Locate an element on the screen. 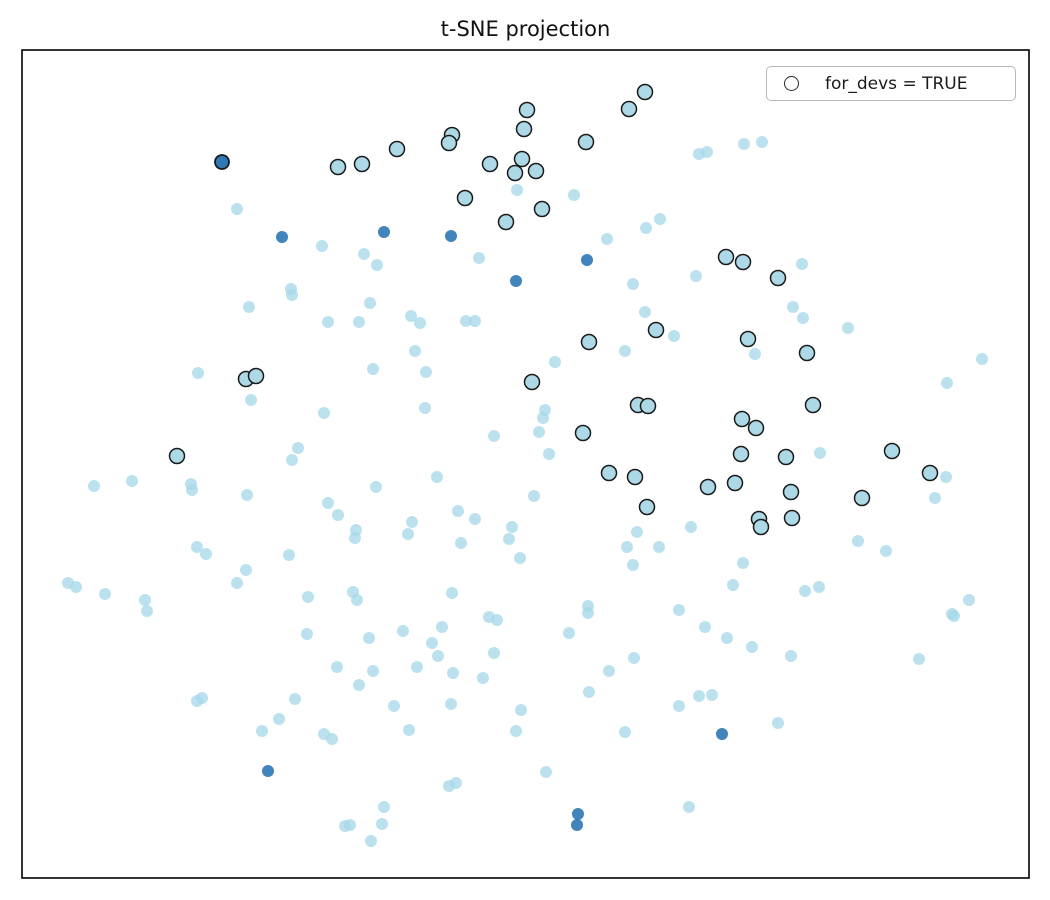 Image resolution: width=1050 pixels, height=900 pixels. legend-label: for_devs = TRUE is located at coordinates (896, 83).